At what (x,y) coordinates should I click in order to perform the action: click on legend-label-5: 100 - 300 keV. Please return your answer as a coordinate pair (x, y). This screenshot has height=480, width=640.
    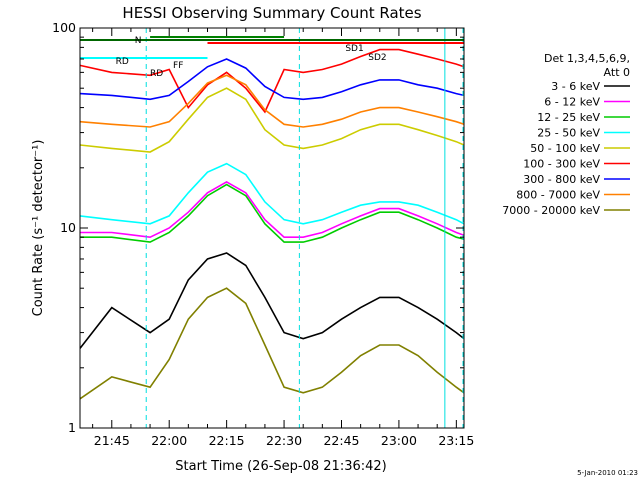
    Looking at the image, I should click on (561, 164).